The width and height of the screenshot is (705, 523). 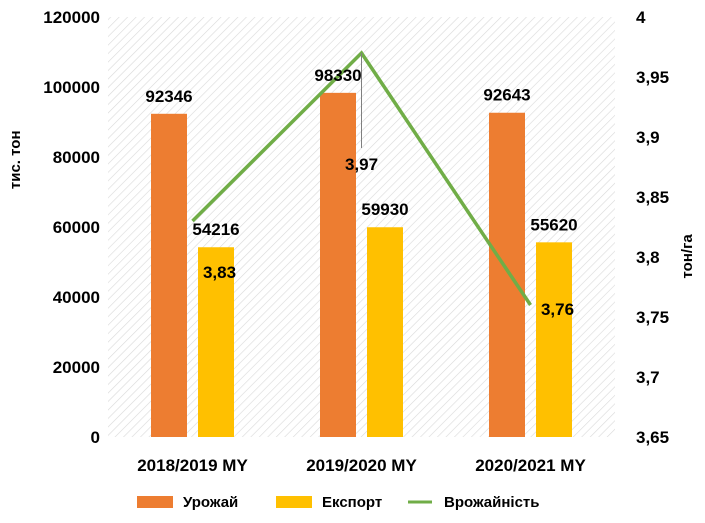 What do you see at coordinates (641, 17) in the screenshot?
I see `y2-tick-label: 4` at bounding box center [641, 17].